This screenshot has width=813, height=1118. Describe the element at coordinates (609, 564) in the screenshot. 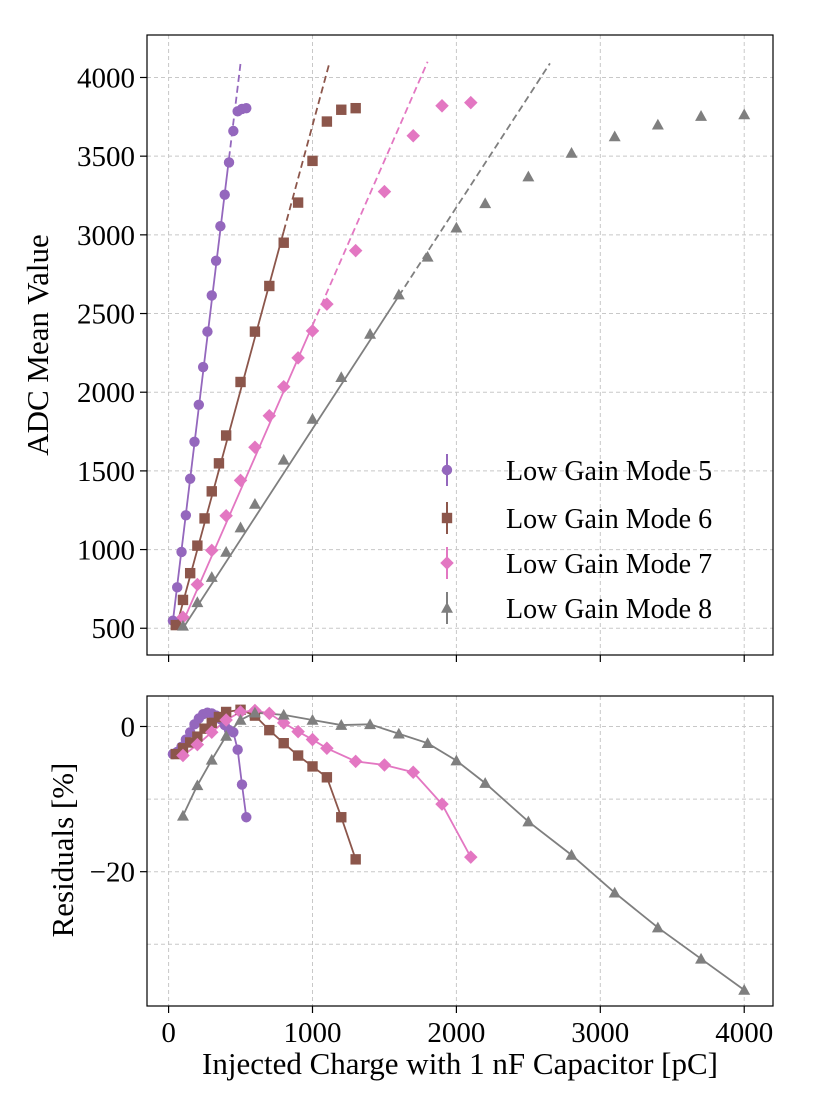

I see `legend-label-mode-7: Low Gain Mode 7` at that location.